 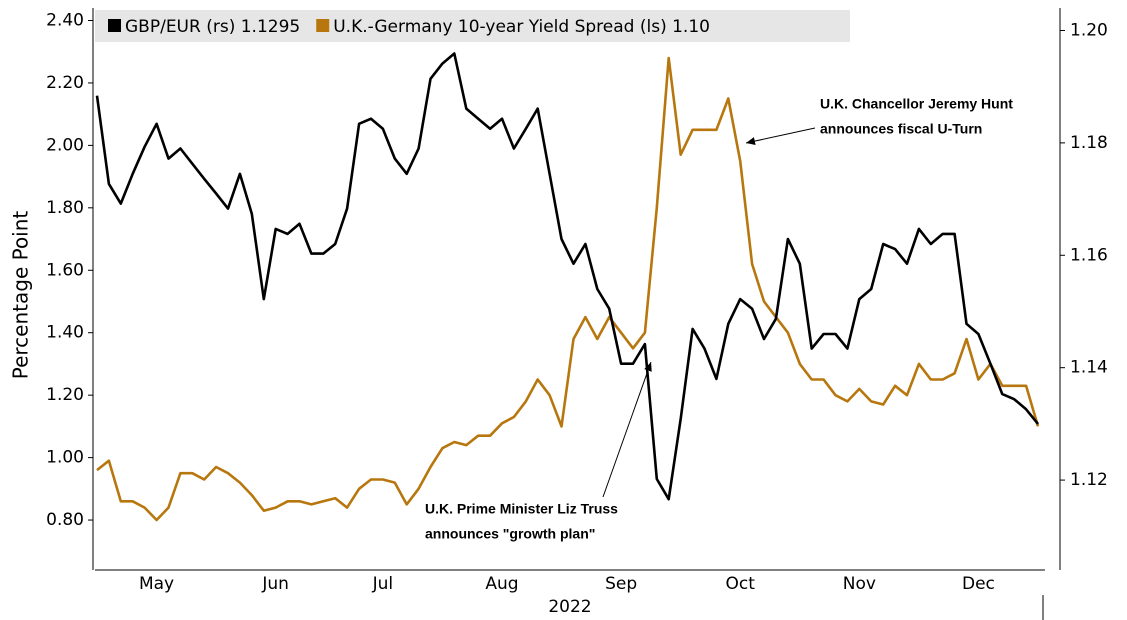 What do you see at coordinates (21, 295) in the screenshot?
I see `y-axis-title: Percentage Point` at bounding box center [21, 295].